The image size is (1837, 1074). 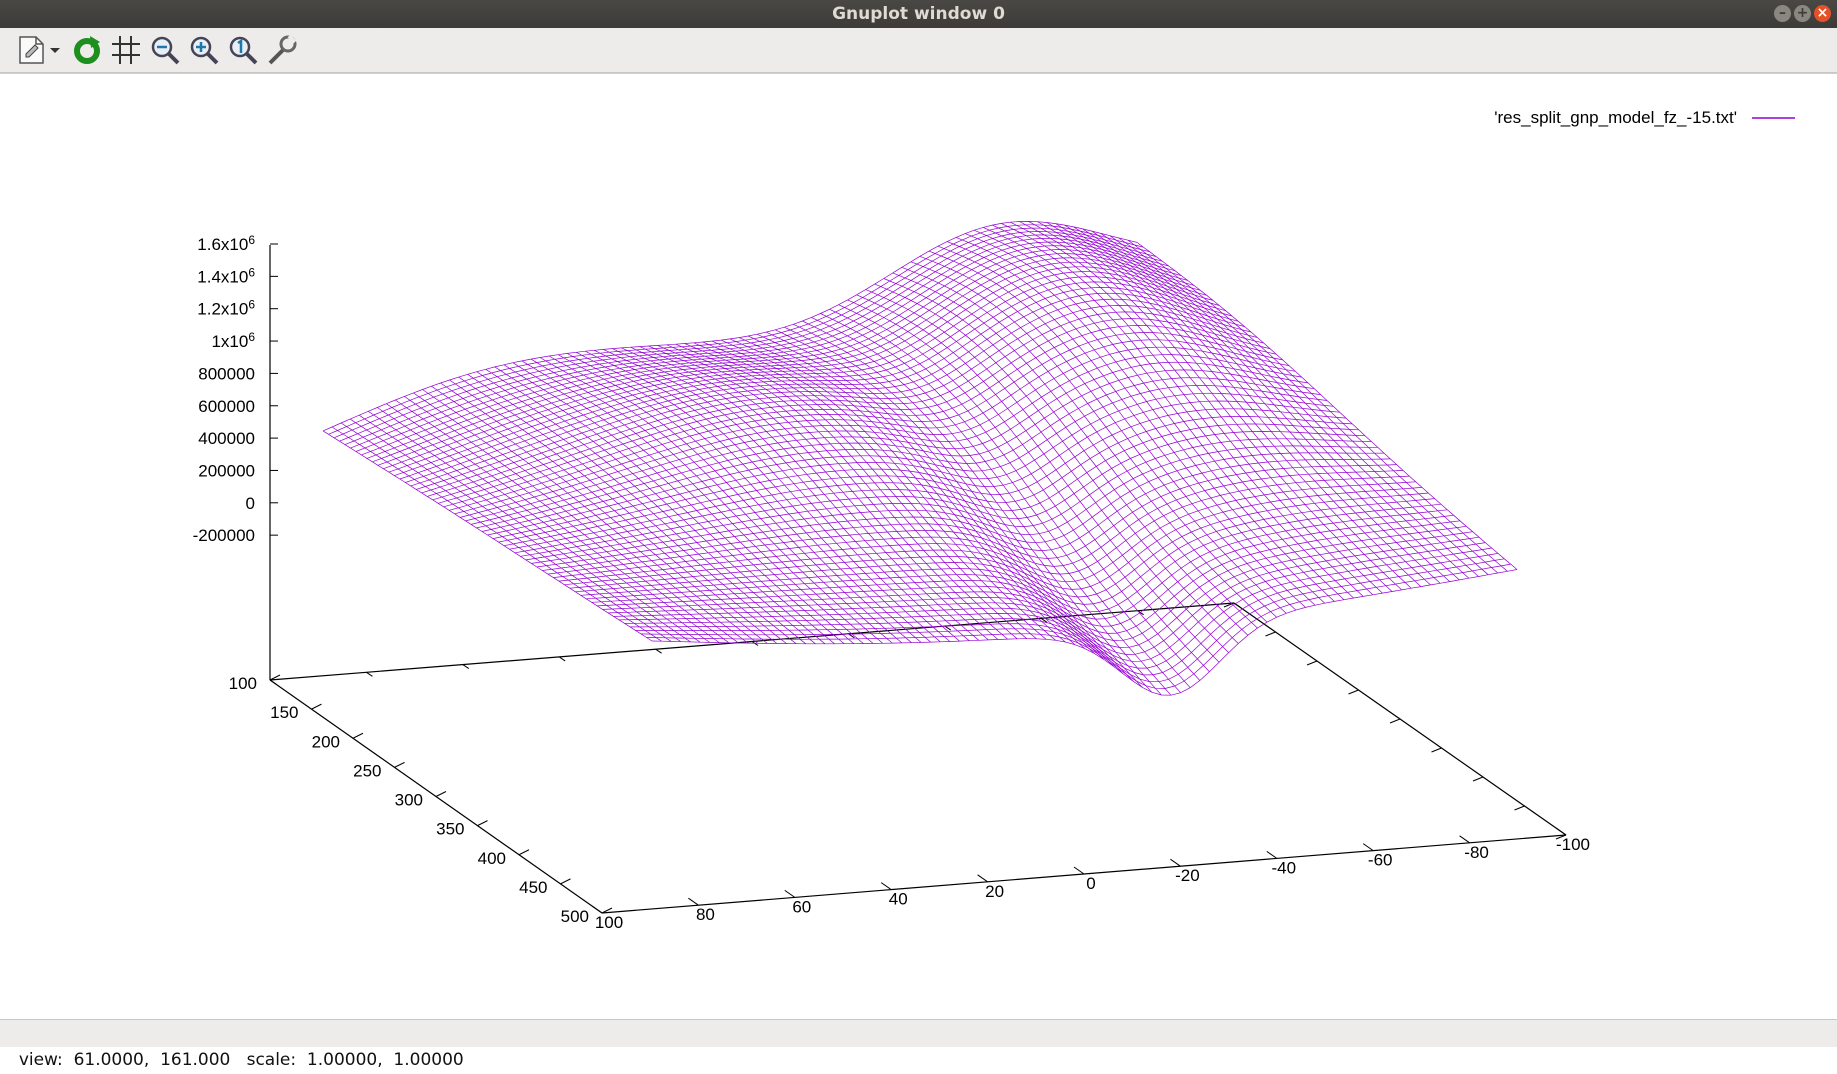 What do you see at coordinates (1380, 860) in the screenshot?
I see `x-tick-label: -60` at bounding box center [1380, 860].